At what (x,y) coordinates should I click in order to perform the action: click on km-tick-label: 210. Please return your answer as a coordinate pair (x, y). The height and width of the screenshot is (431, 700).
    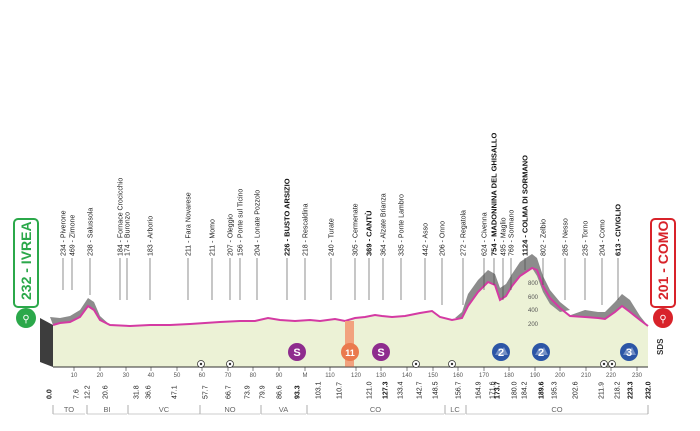
    Looking at the image, I should click on (586, 376).